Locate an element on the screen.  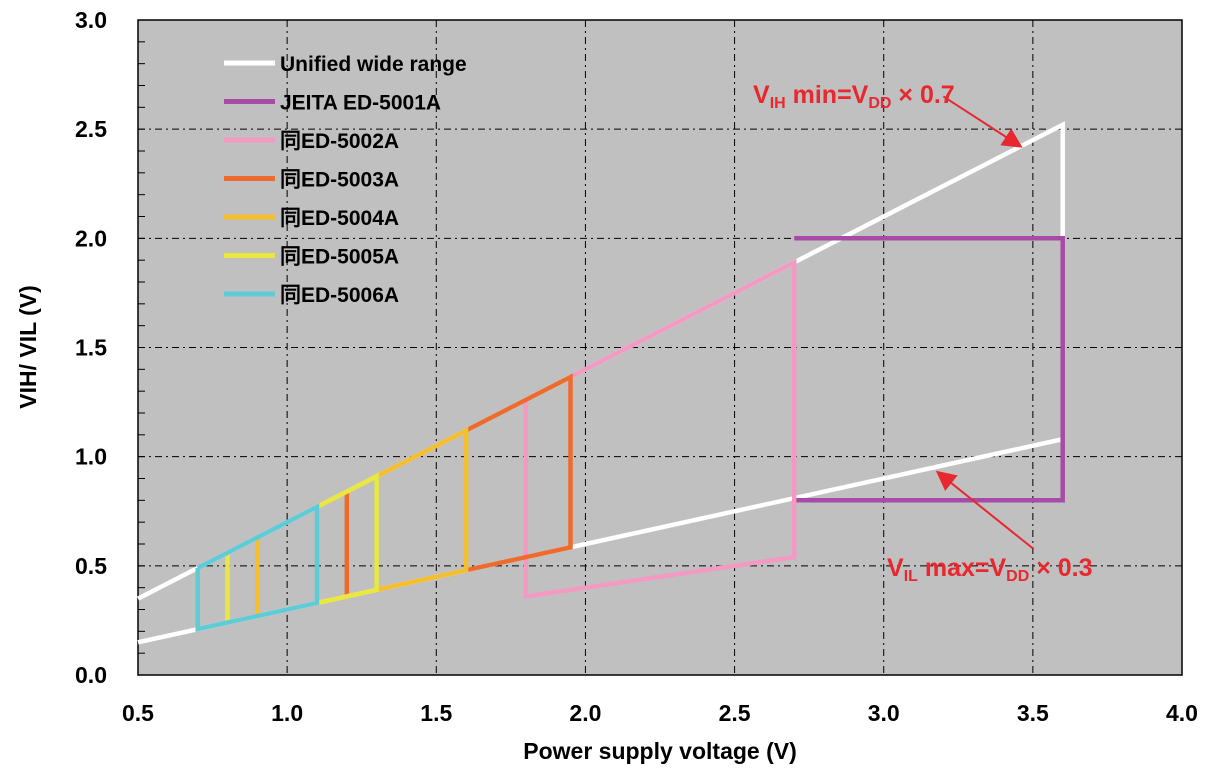
y-tick-label: 0.5 is located at coordinates (91, 566).